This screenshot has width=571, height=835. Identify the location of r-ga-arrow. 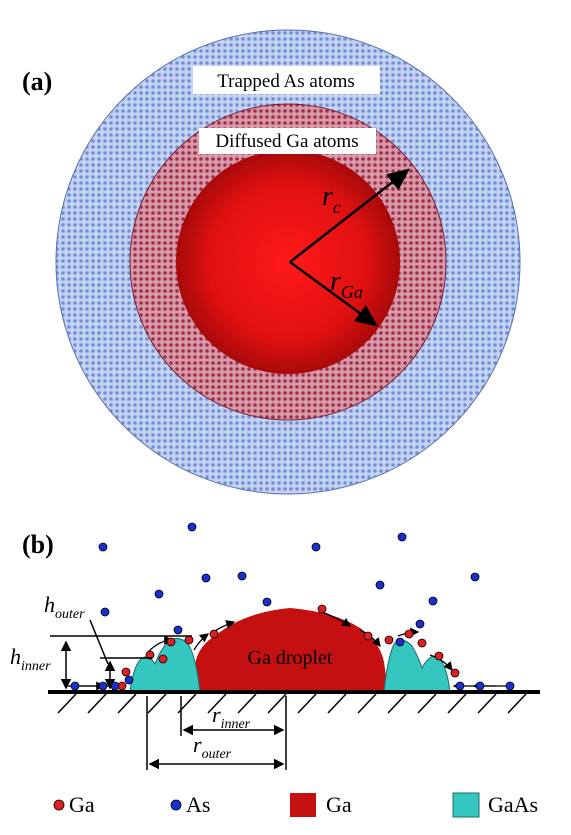
(334, 293).